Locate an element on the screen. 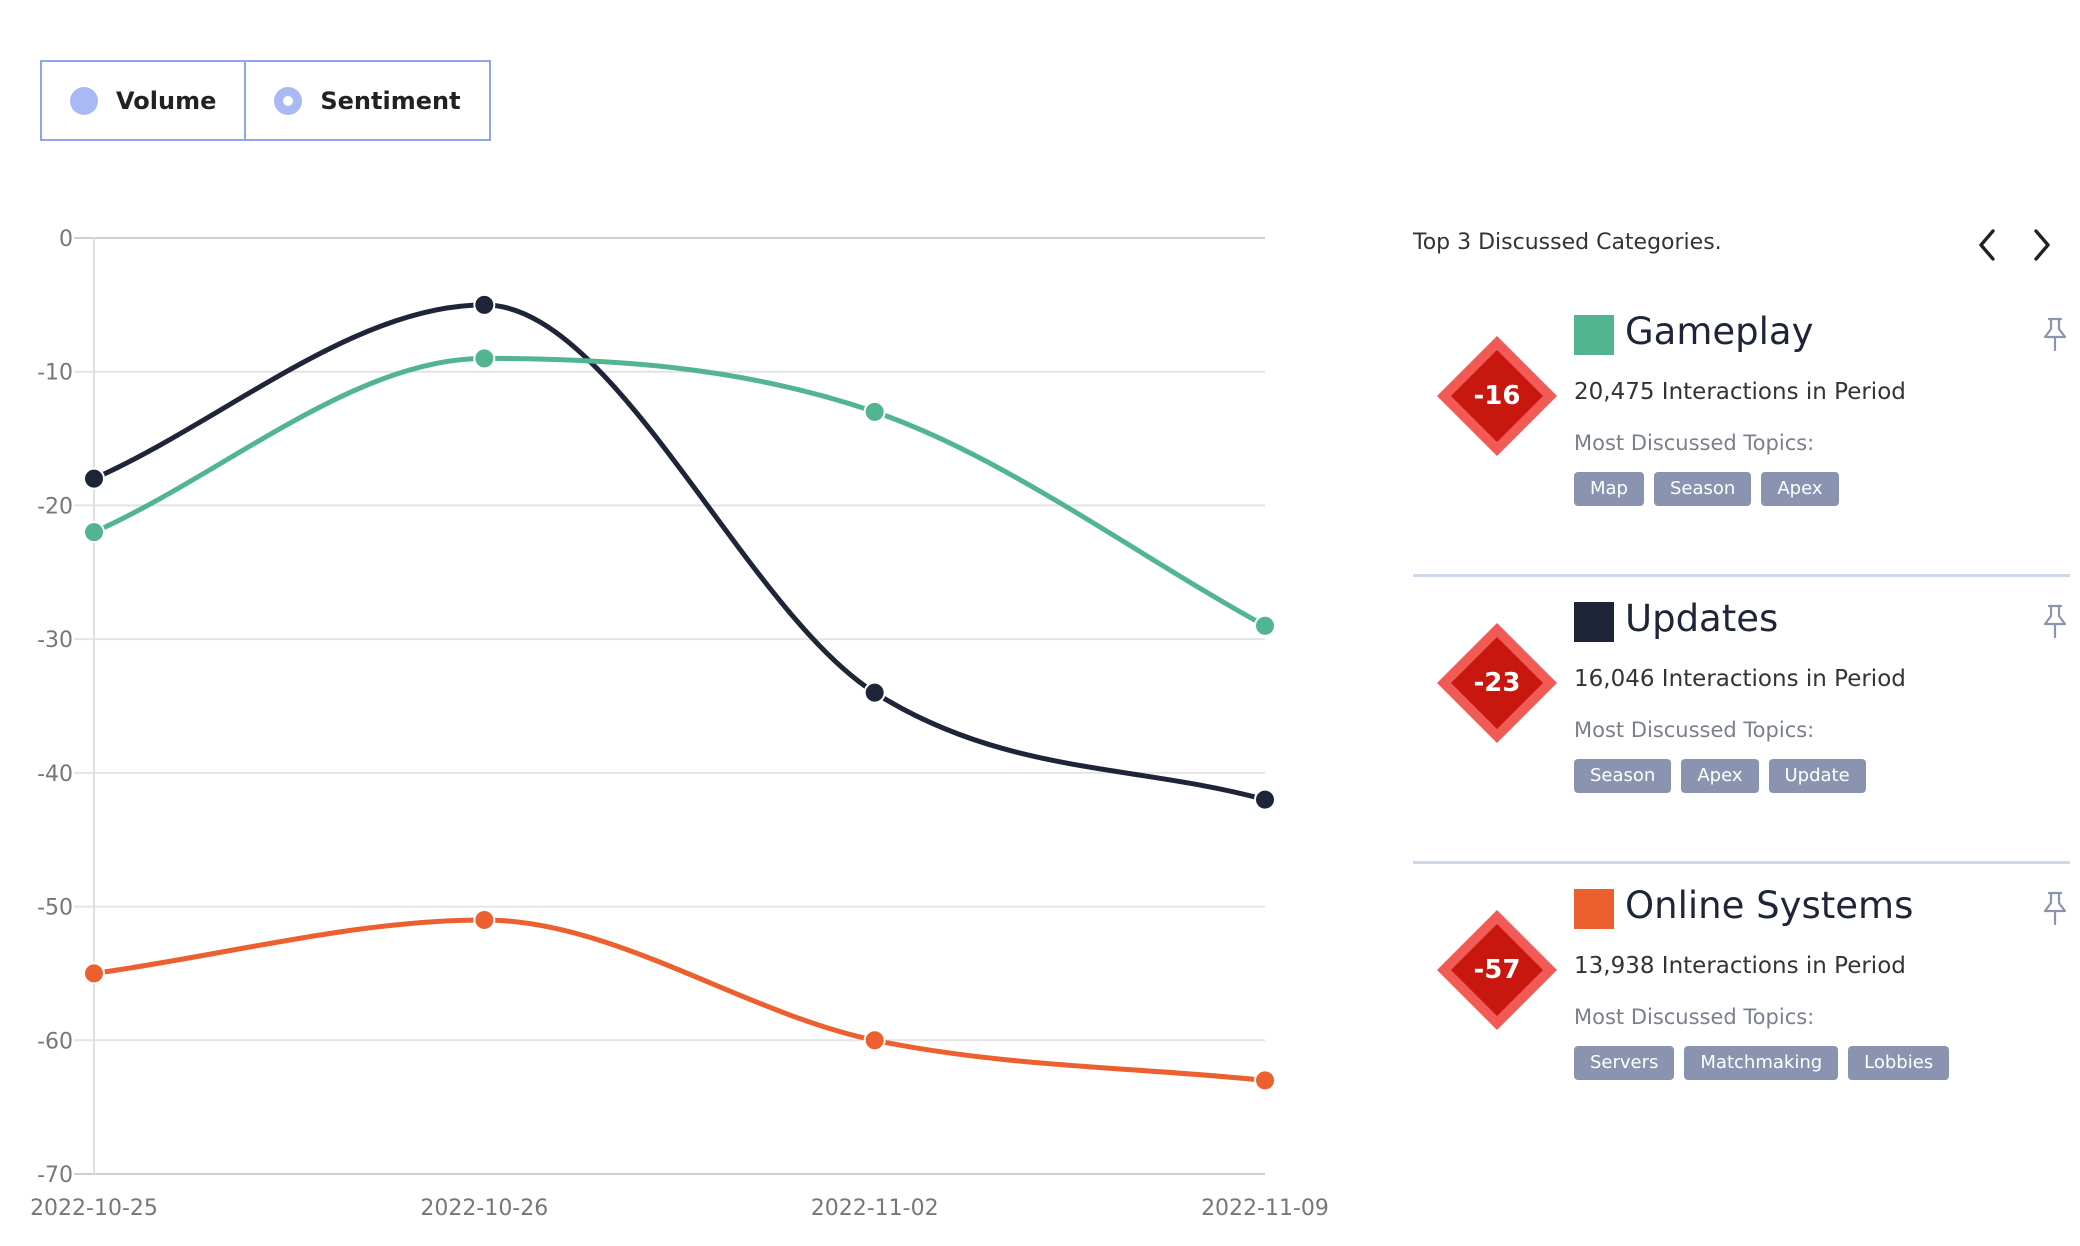 This screenshot has height=1246, width=2080. sentiment-score-badge: -57 is located at coordinates (1497, 970).